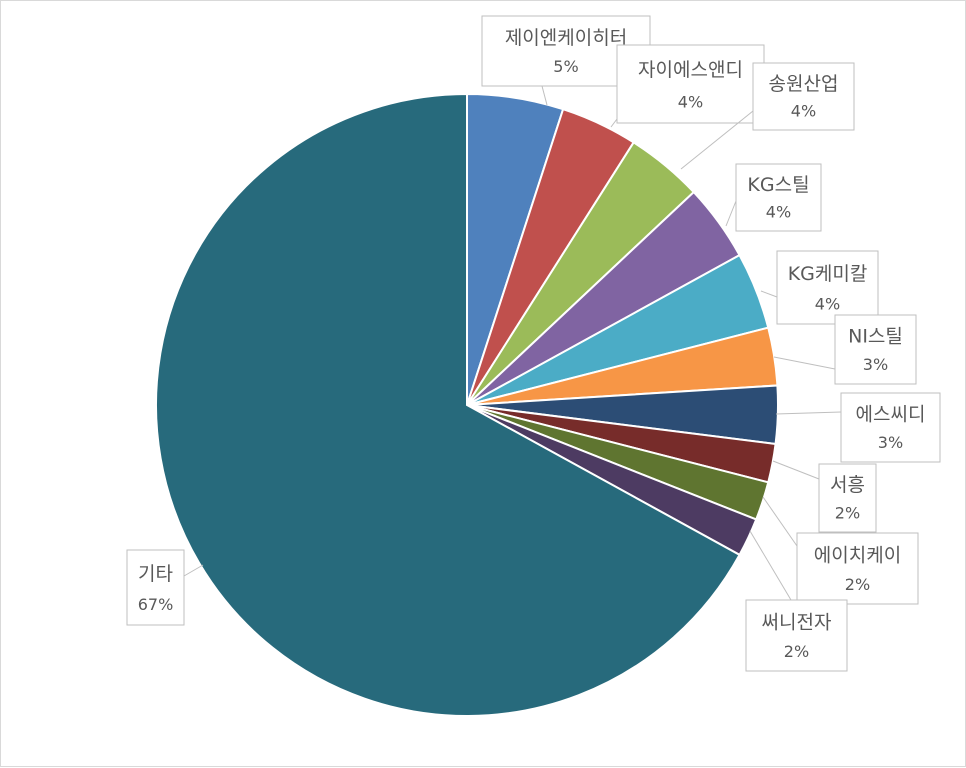 The height and width of the screenshot is (768, 966). What do you see at coordinates (797, 622) in the screenshot?
I see `data-label-name: 써니전자` at bounding box center [797, 622].